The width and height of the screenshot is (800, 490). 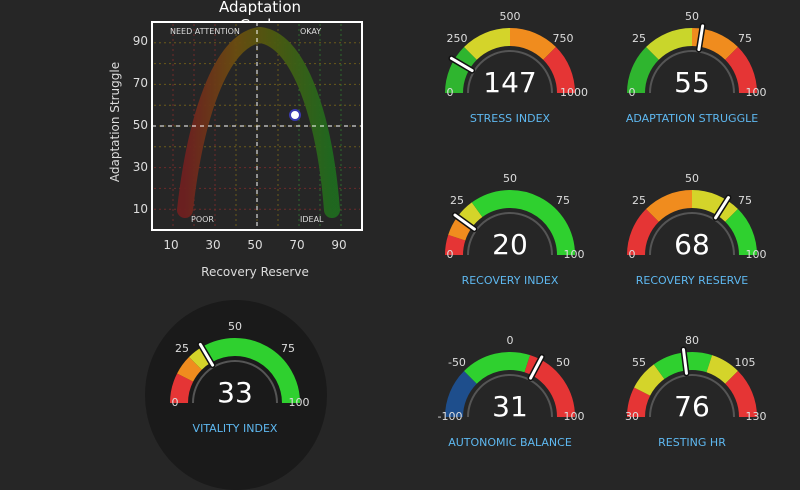 I want to click on gauge-tick-label: 1000, so click(x=574, y=92).